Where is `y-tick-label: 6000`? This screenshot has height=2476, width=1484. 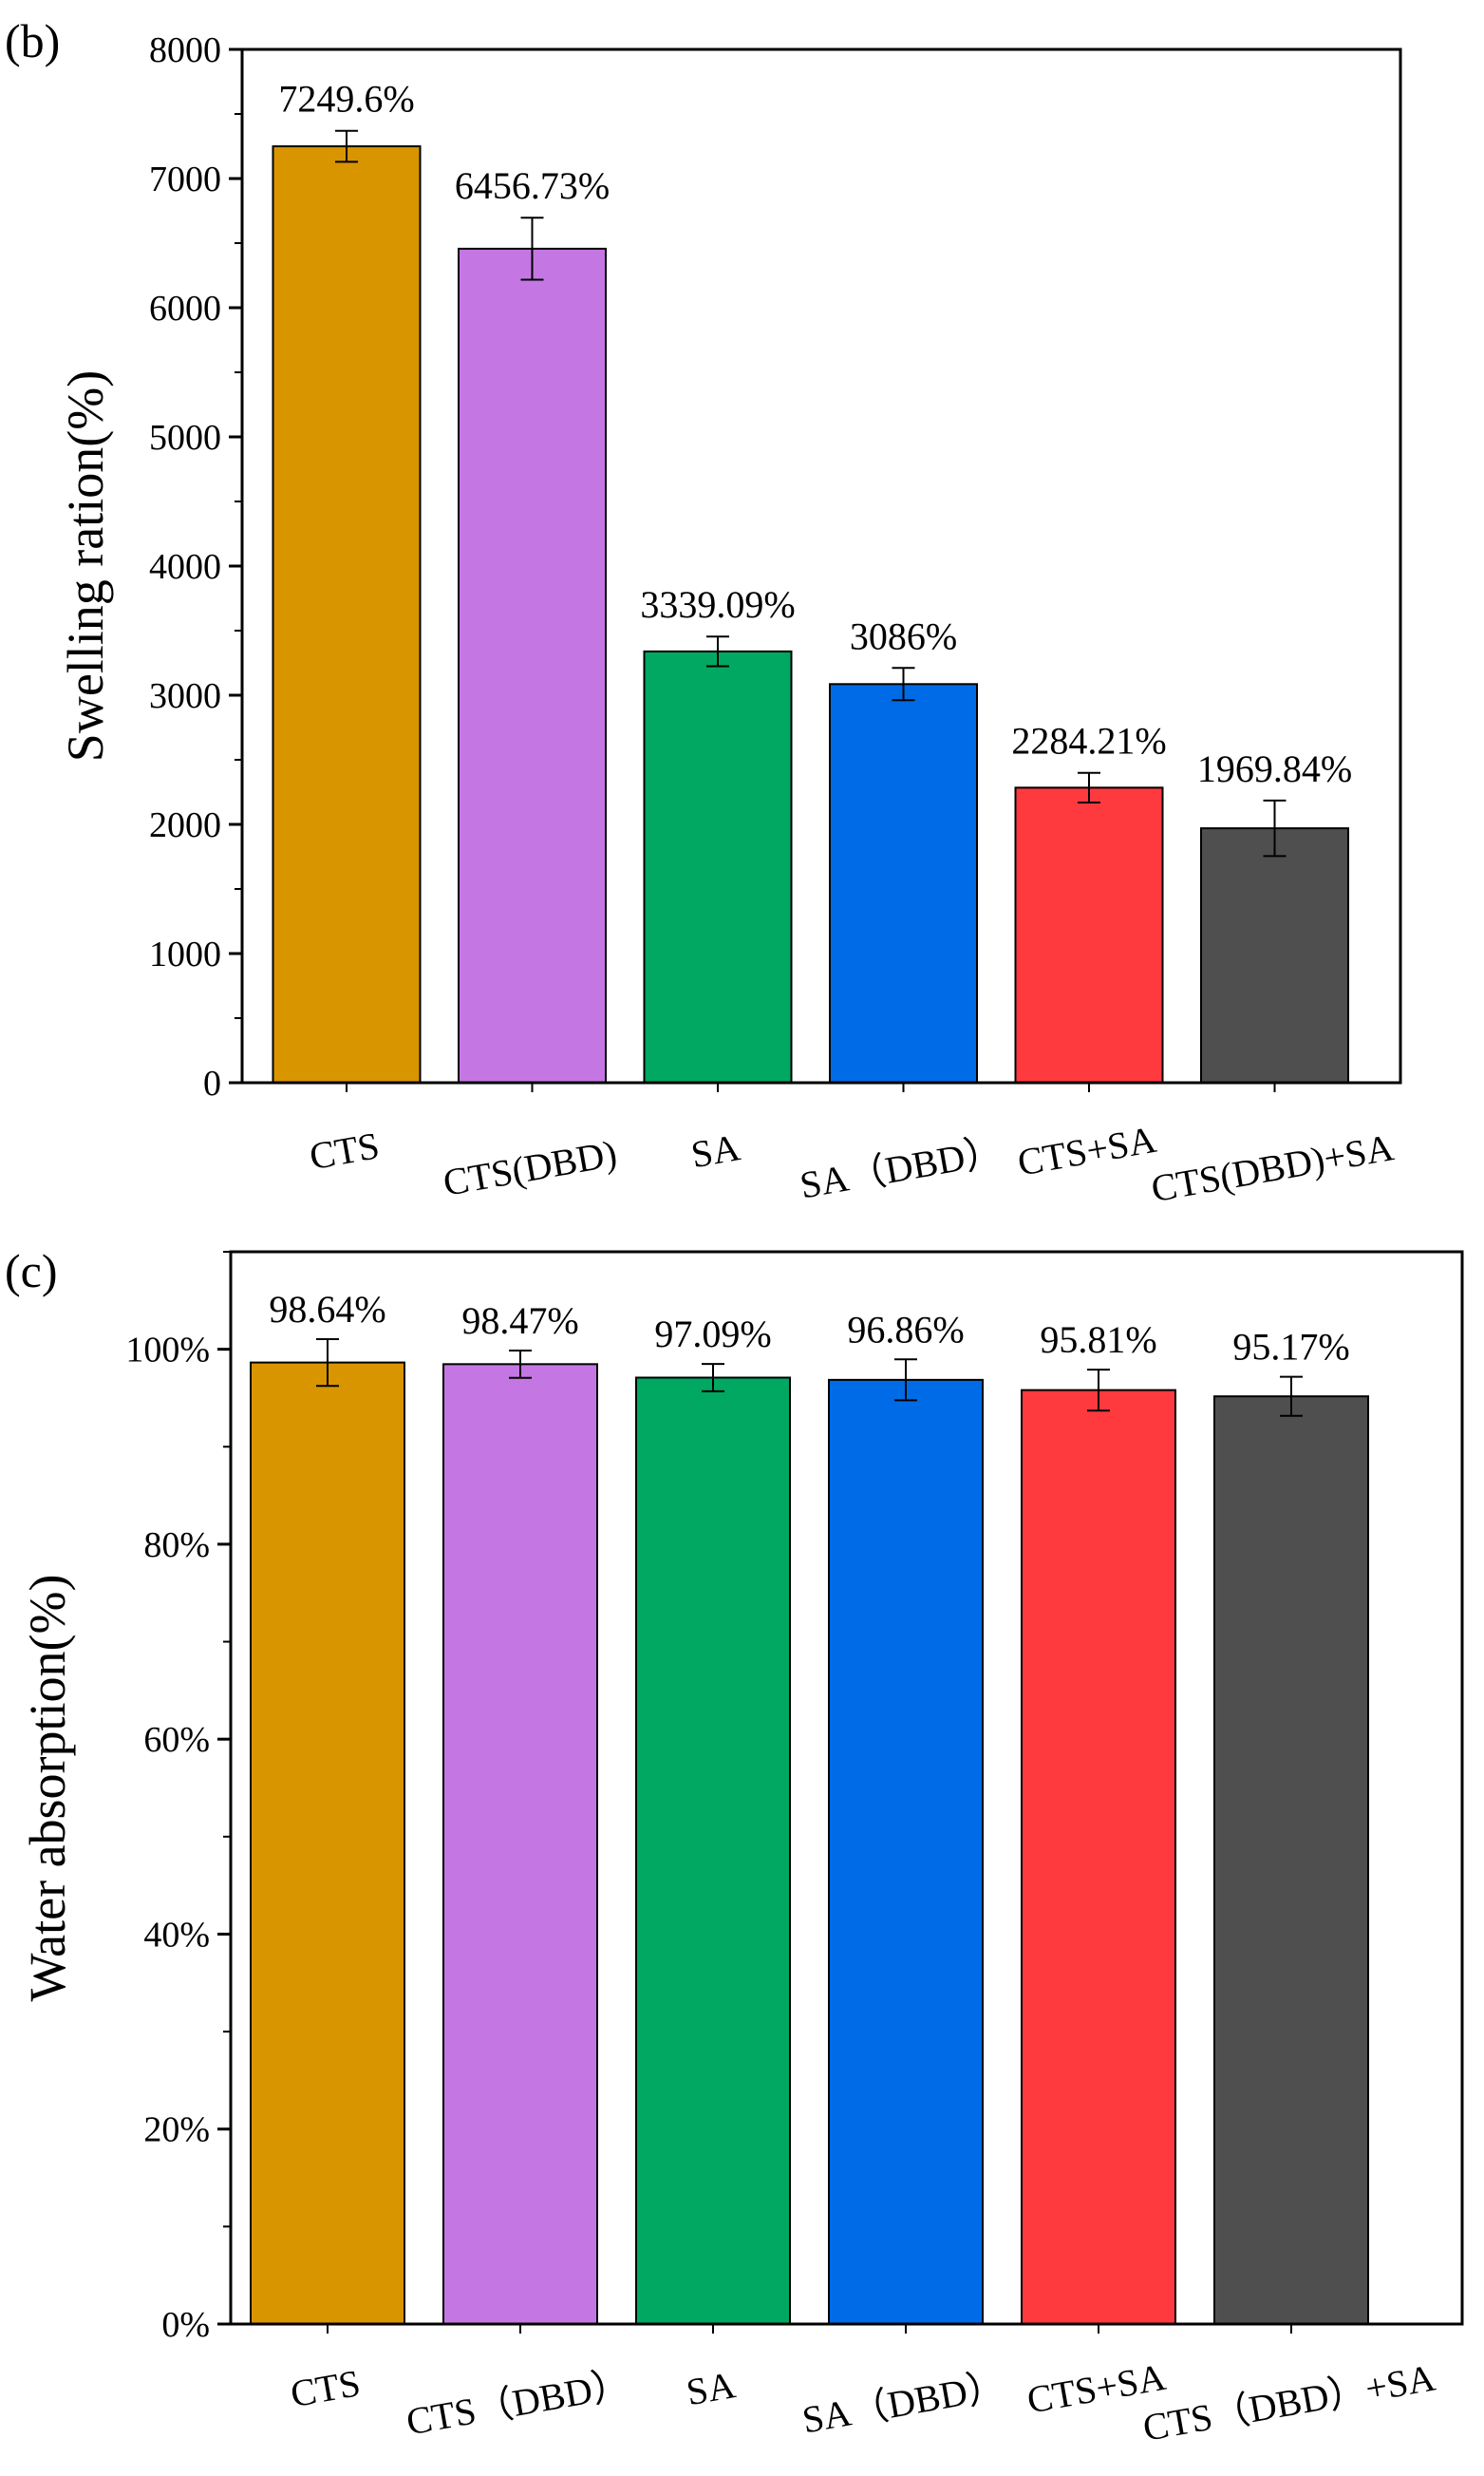 y-tick-label: 6000 is located at coordinates (185, 309).